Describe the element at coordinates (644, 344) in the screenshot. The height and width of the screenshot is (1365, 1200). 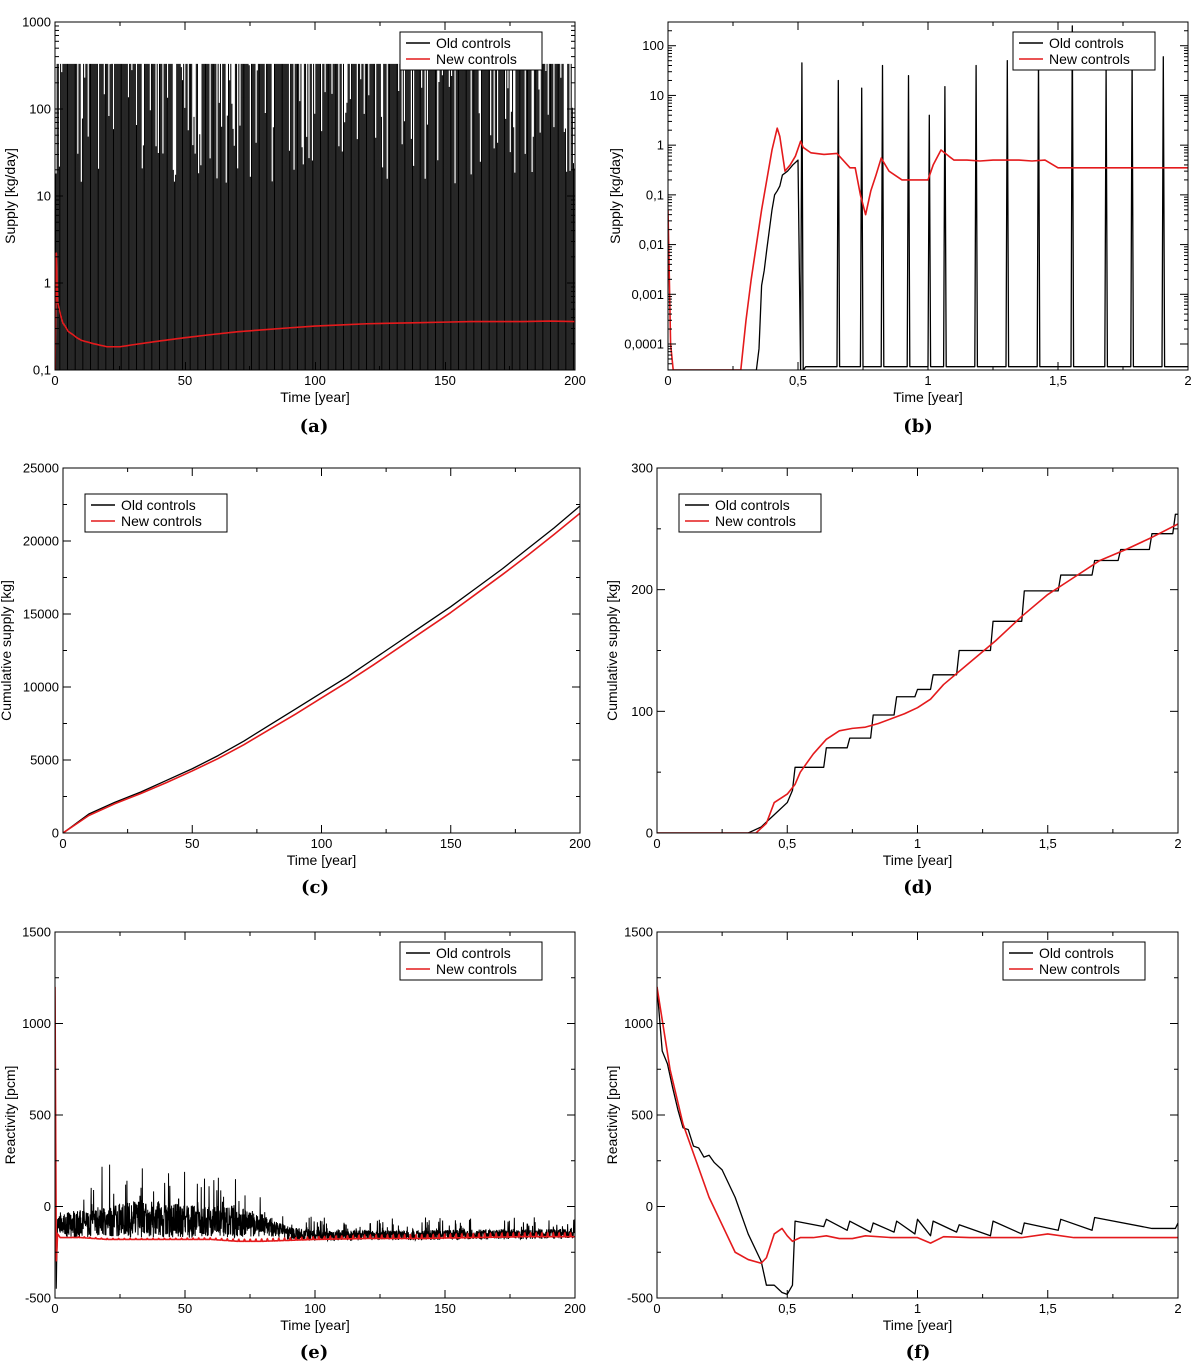
I see `y-tick-label: 0,0001` at that location.